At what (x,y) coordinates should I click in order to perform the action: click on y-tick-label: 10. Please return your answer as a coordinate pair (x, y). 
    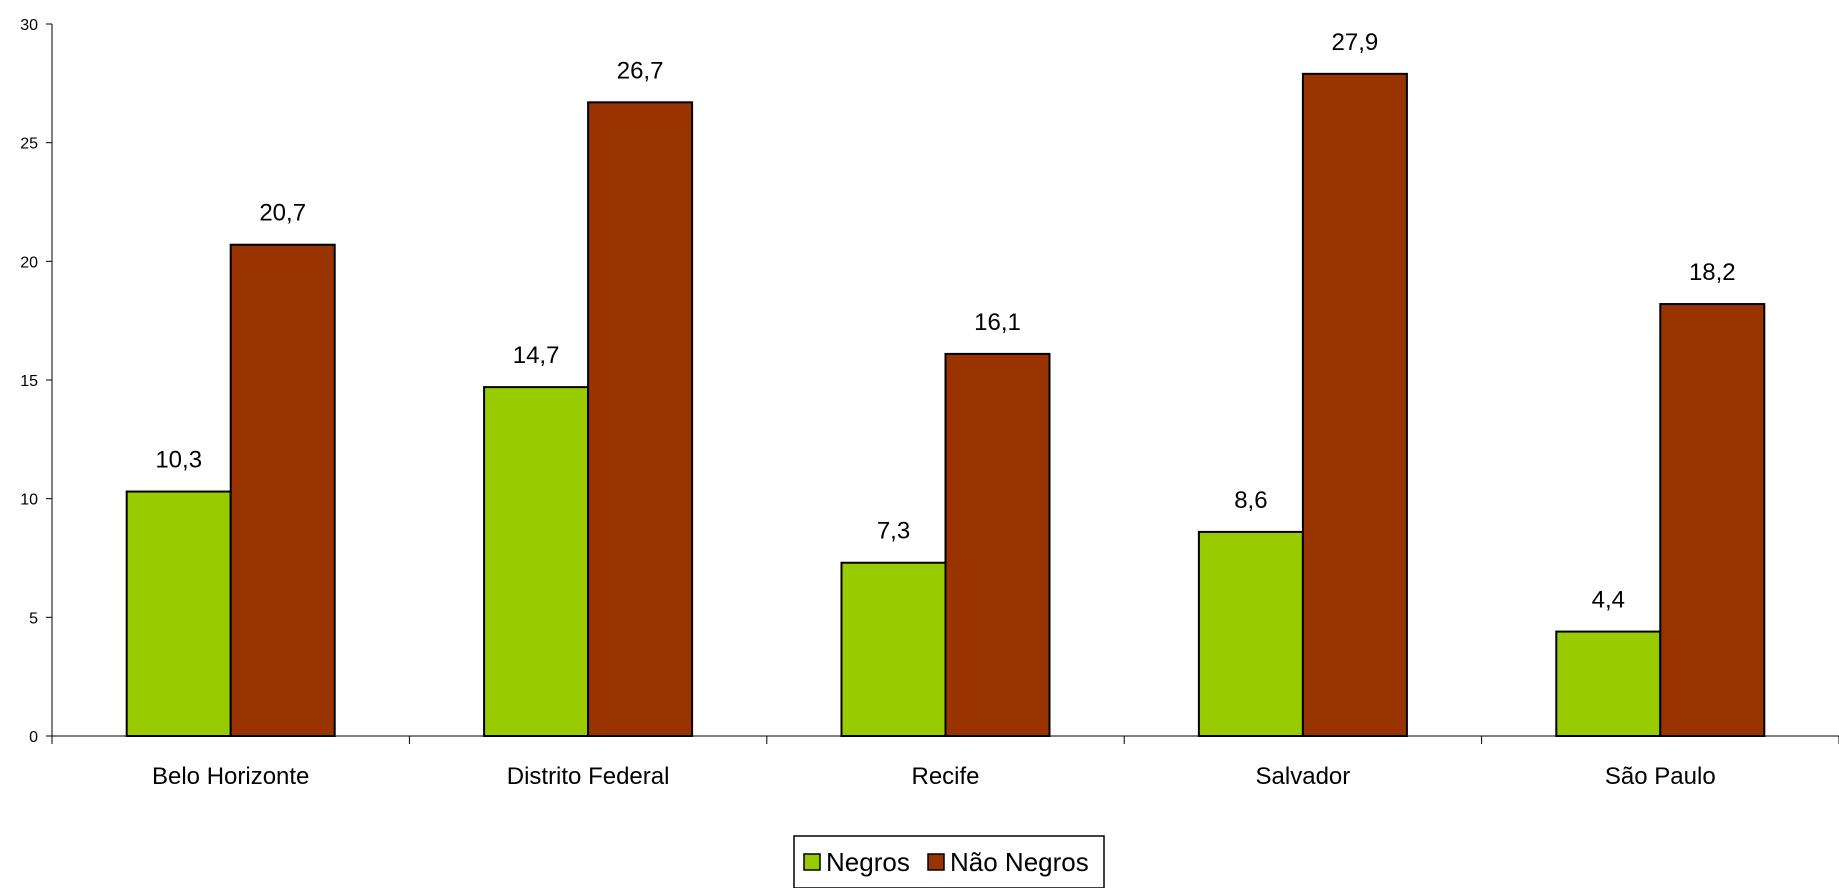
    Looking at the image, I should click on (29, 500).